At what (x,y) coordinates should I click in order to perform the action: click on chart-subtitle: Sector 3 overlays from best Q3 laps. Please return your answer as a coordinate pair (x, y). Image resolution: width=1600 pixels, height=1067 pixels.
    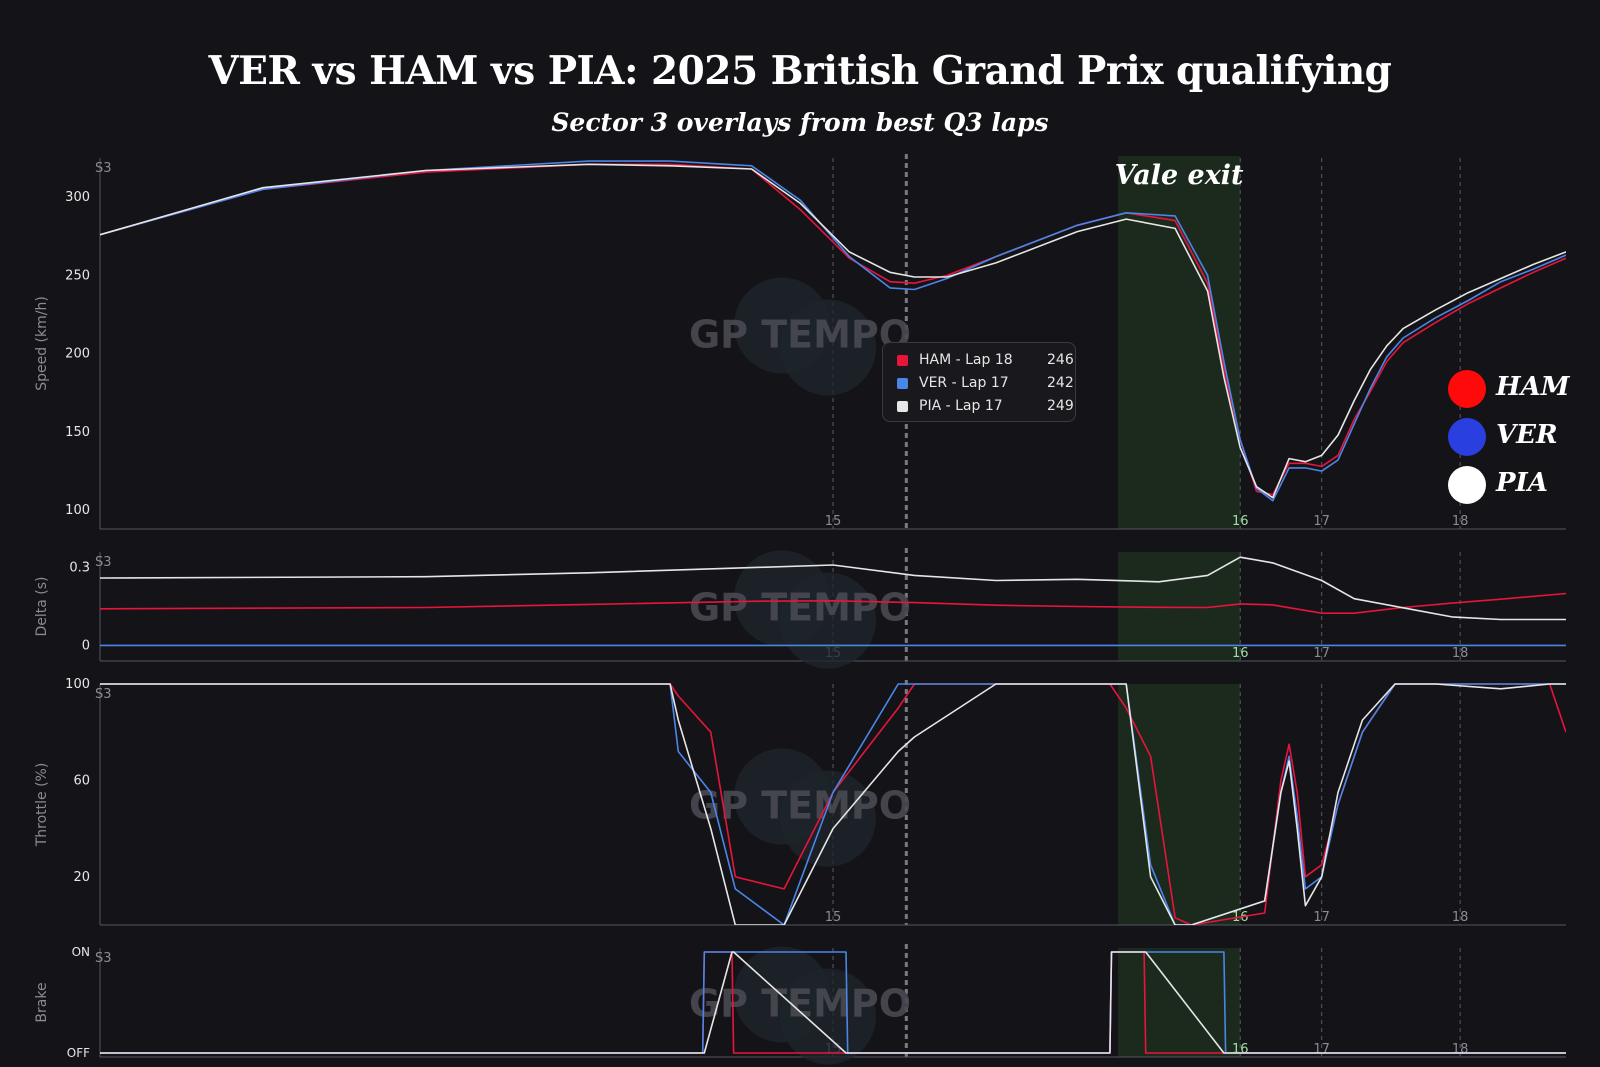
    Looking at the image, I should click on (800, 122).